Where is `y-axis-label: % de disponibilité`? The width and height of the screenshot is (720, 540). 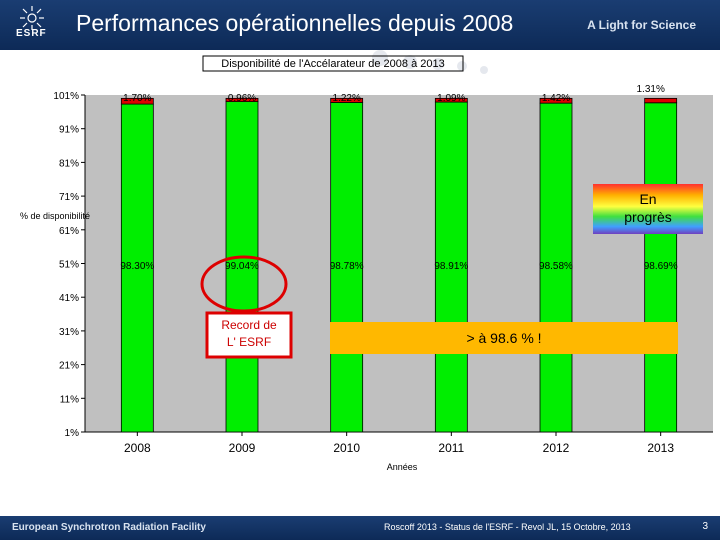
y-axis-label: % de disponibilité is located at coordinates (55, 216).